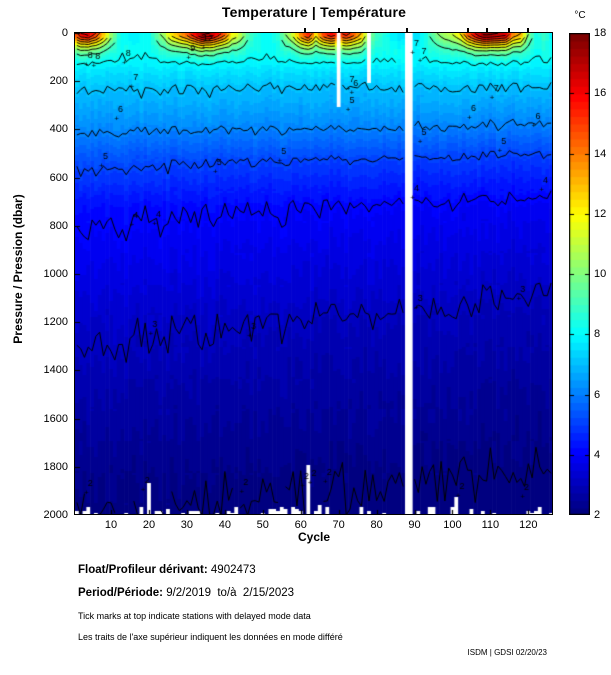 The height and width of the screenshot is (675, 611). I want to click on colorbar-tick-label: 2, so click(597, 515).